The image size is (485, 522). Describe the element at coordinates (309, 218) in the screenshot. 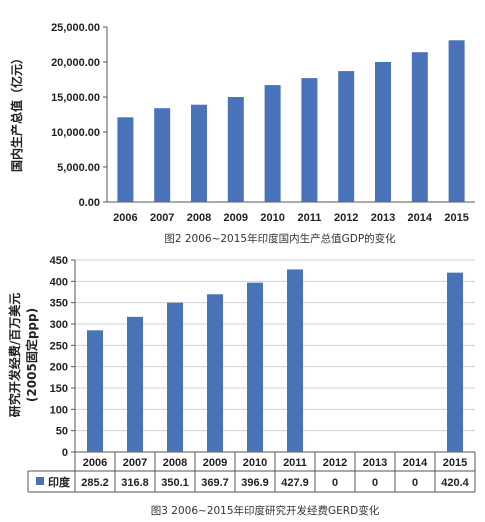

I see `gdp-x-tick-label: 2011` at that location.